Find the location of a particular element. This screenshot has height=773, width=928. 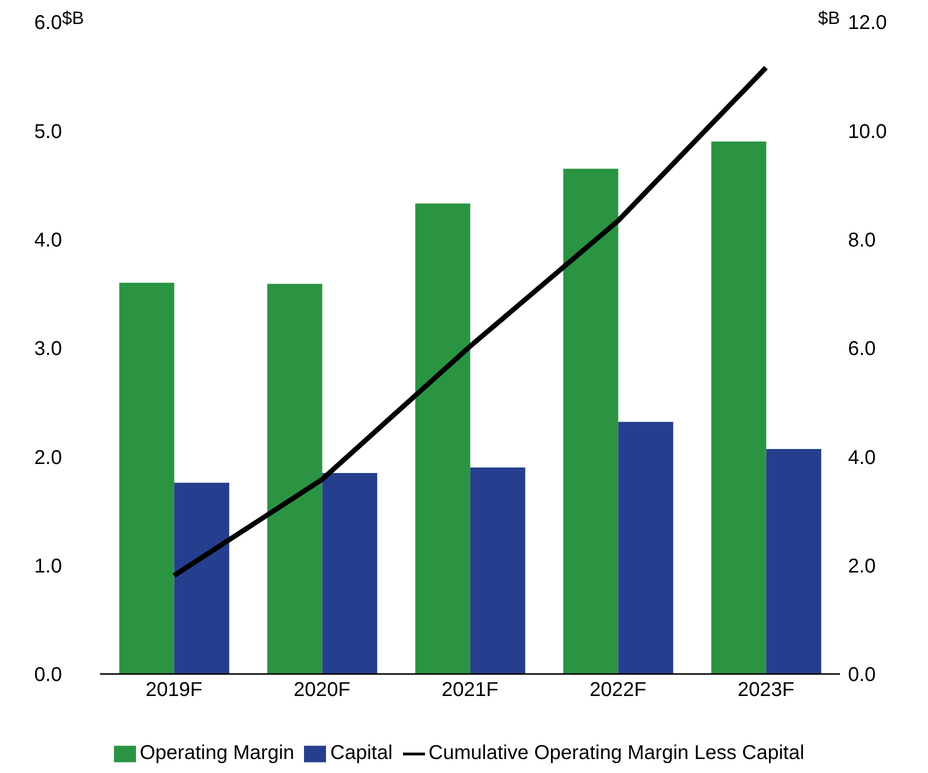

y2-tick-label: 2.0 is located at coordinates (862, 566).